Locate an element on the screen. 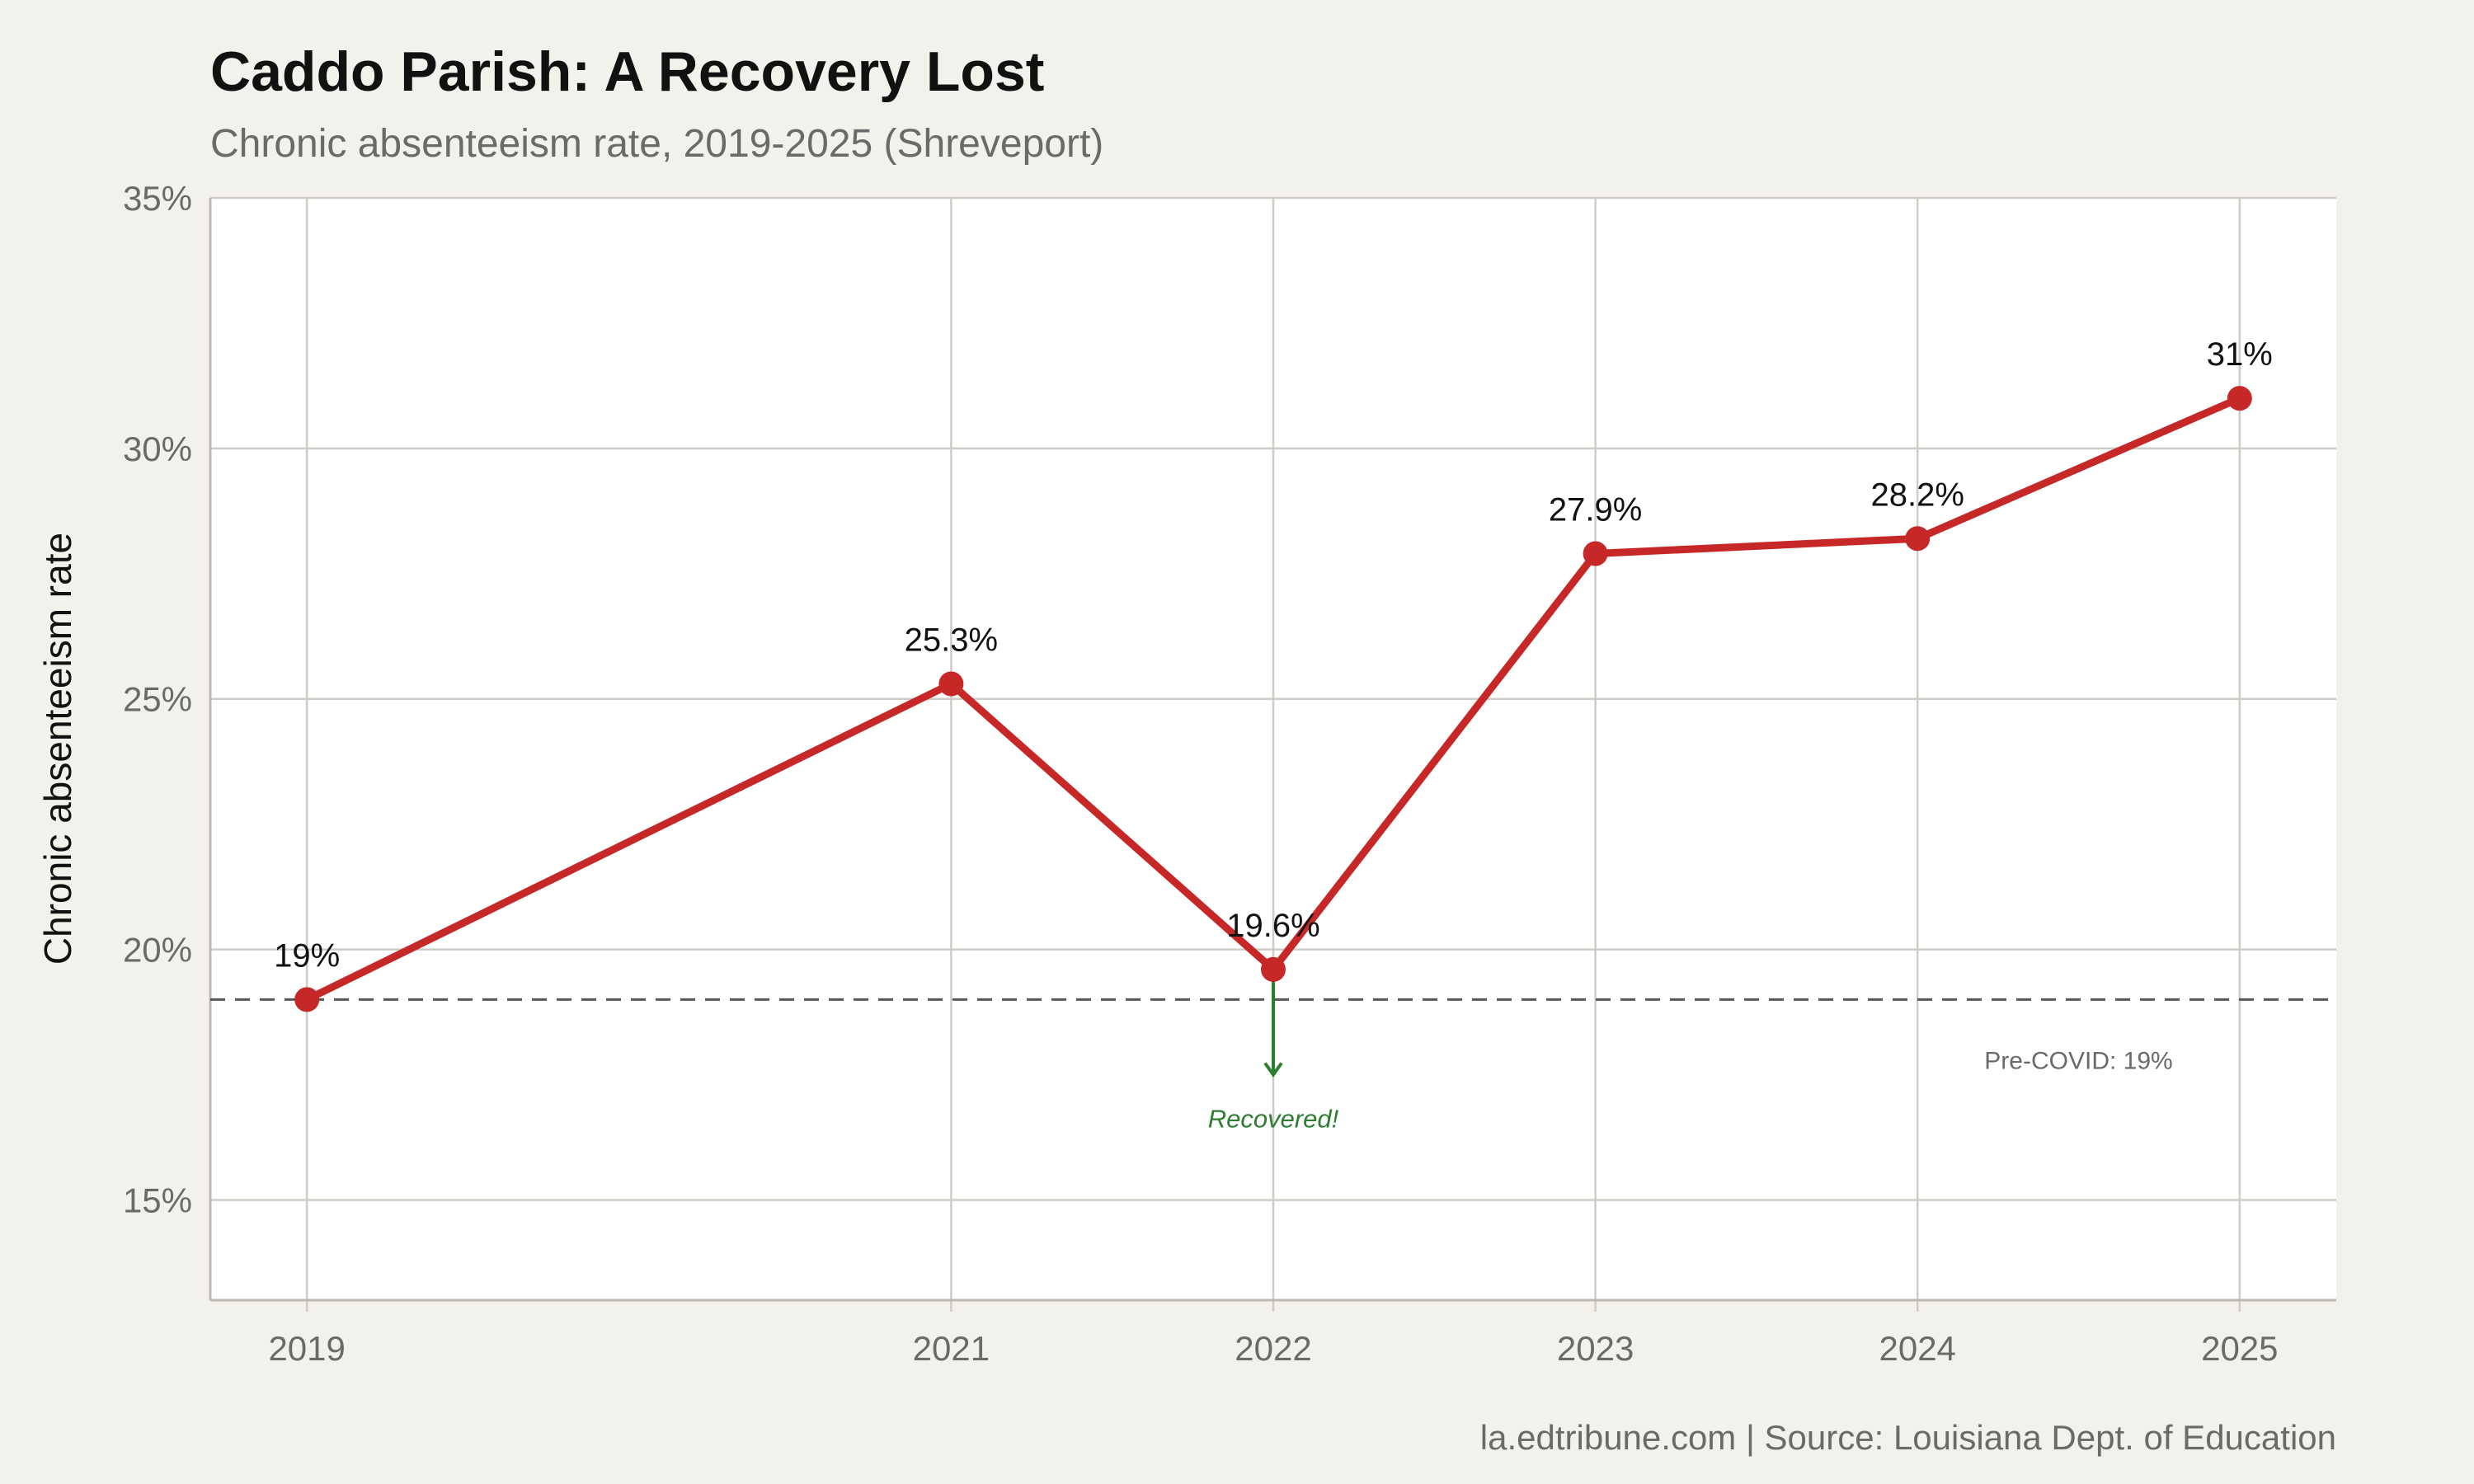 Image resolution: width=2474 pixels, height=1484 pixels. x-tick-label: 2023 is located at coordinates (1595, 1348).